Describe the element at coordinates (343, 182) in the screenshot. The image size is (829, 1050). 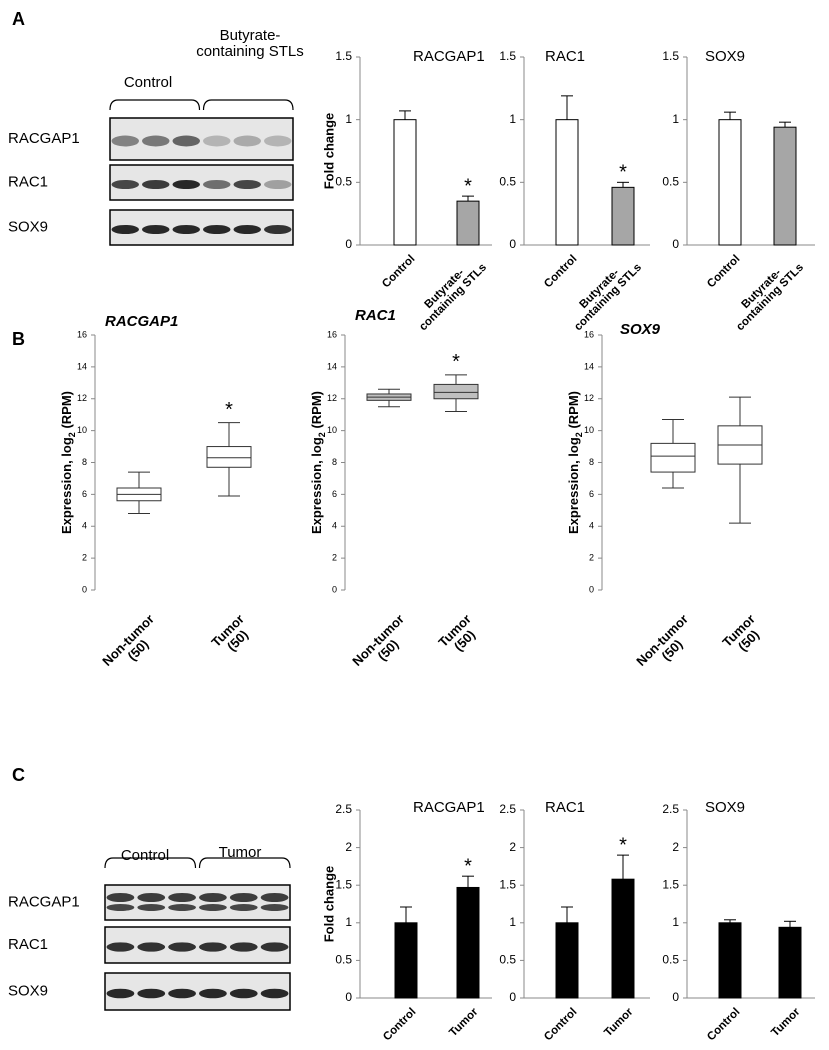
I see `y-tick-label: 0.5` at that location.